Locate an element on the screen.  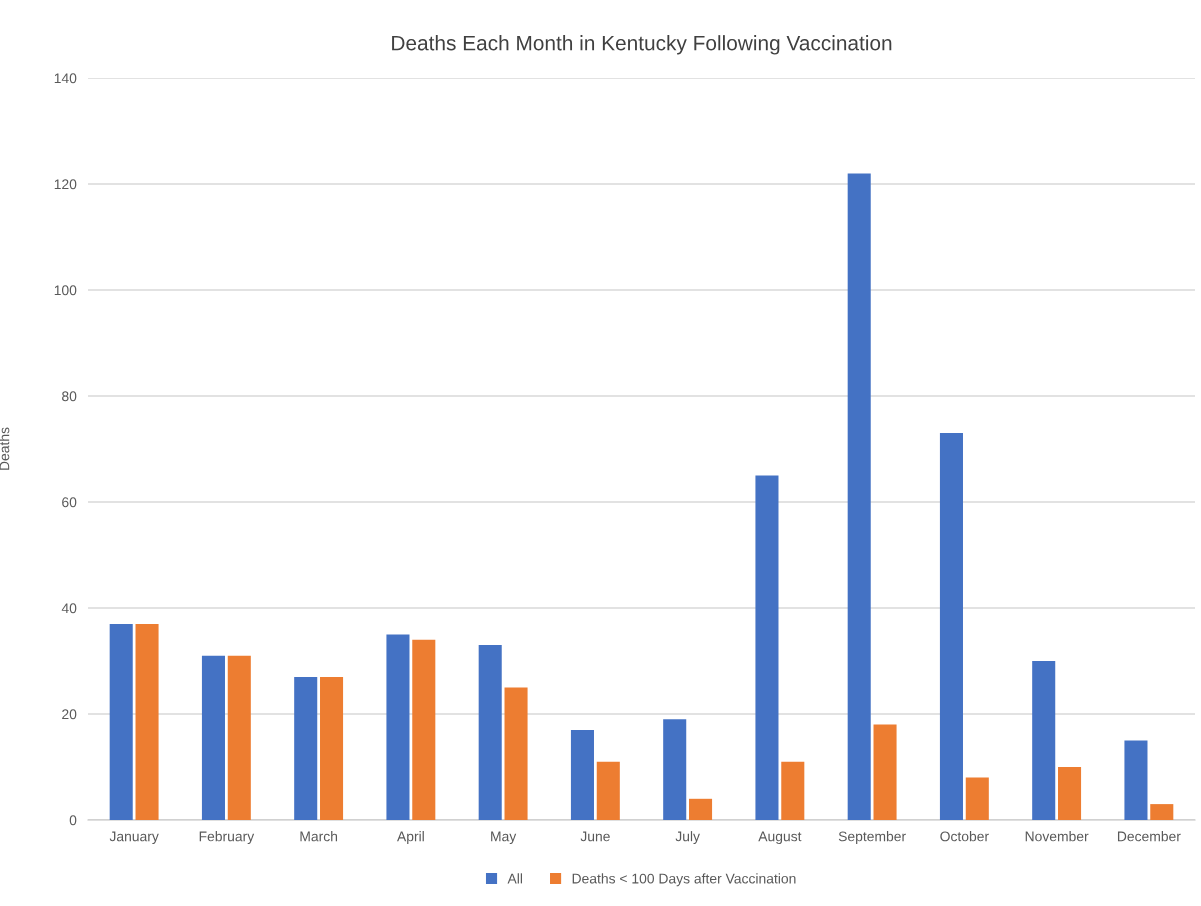
x-tick-label: June is located at coordinates (595, 836).